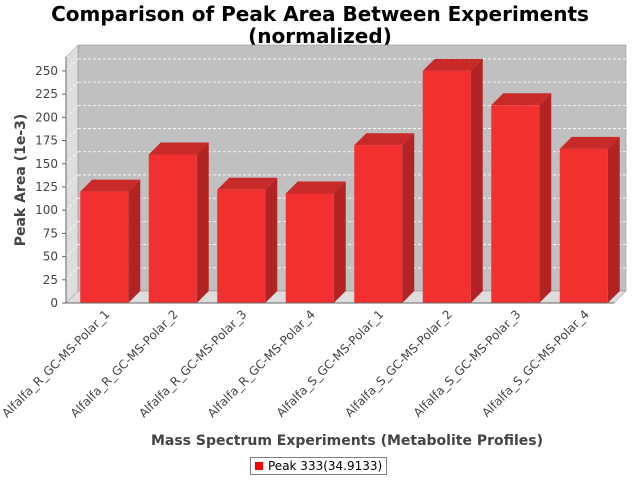 The image size is (640, 480). Describe the element at coordinates (46, 187) in the screenshot. I see `y-tick-label: 125` at that location.